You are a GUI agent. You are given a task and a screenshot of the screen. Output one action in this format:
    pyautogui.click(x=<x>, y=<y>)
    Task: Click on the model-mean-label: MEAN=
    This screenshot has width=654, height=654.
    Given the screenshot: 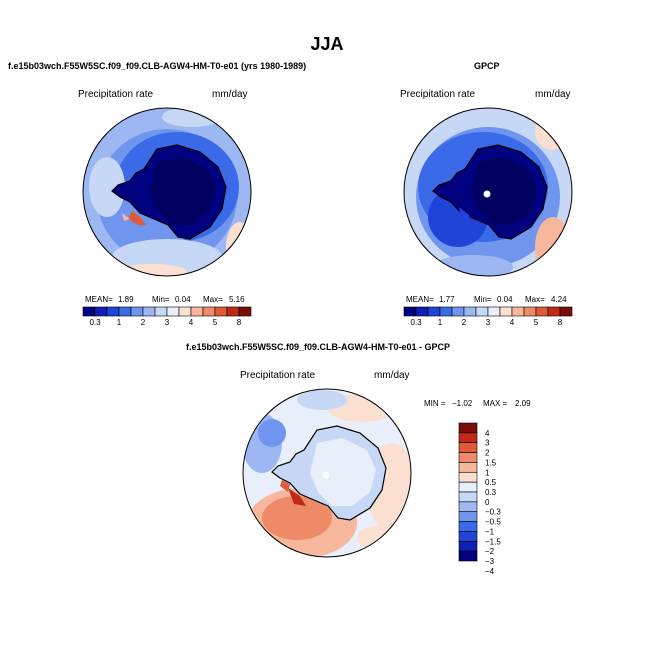 What is the action you would take?
    pyautogui.click(x=99, y=299)
    